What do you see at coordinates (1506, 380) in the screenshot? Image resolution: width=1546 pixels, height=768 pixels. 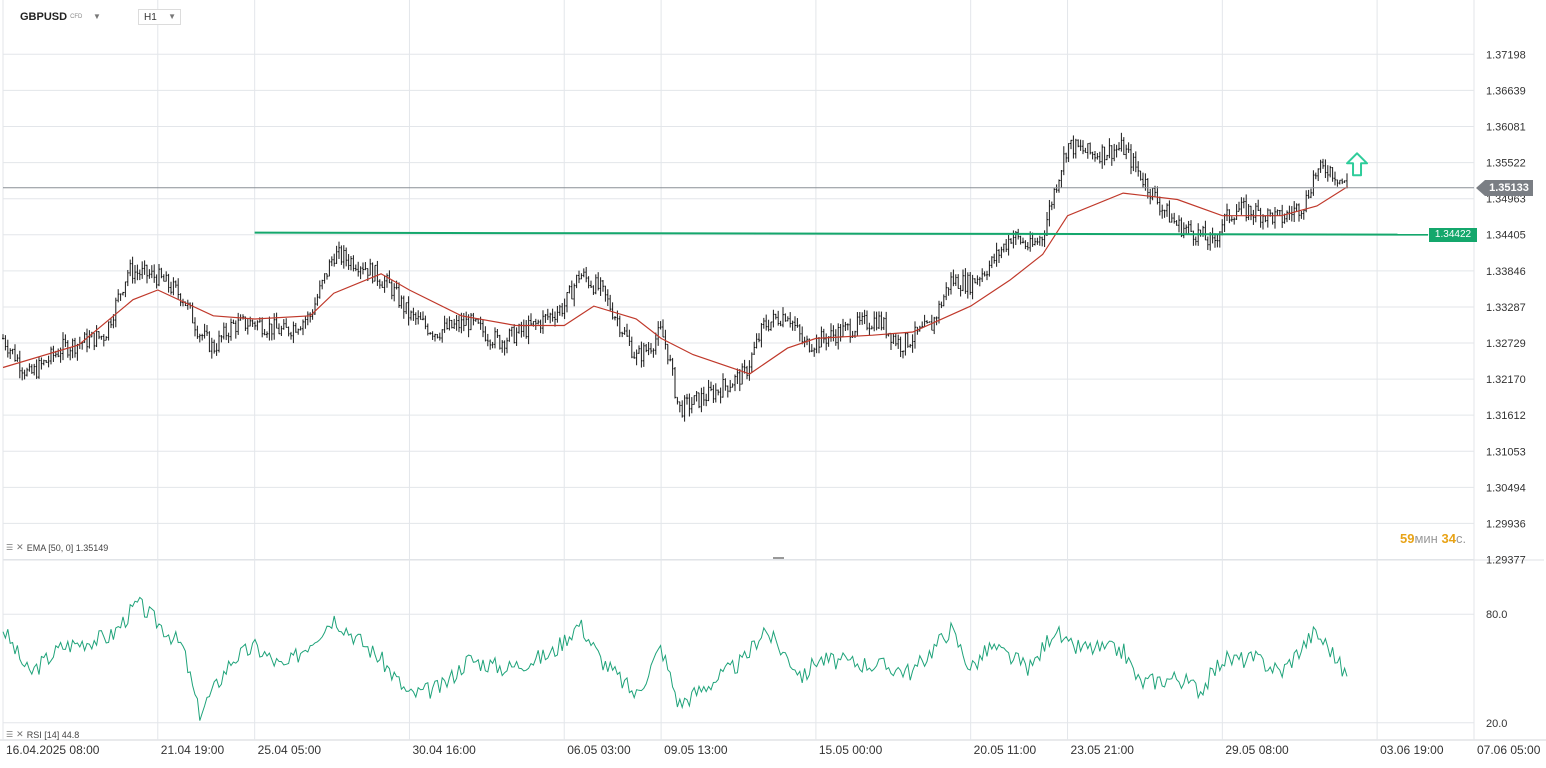 I see `price-axis-label: 1.32170` at bounding box center [1506, 380].